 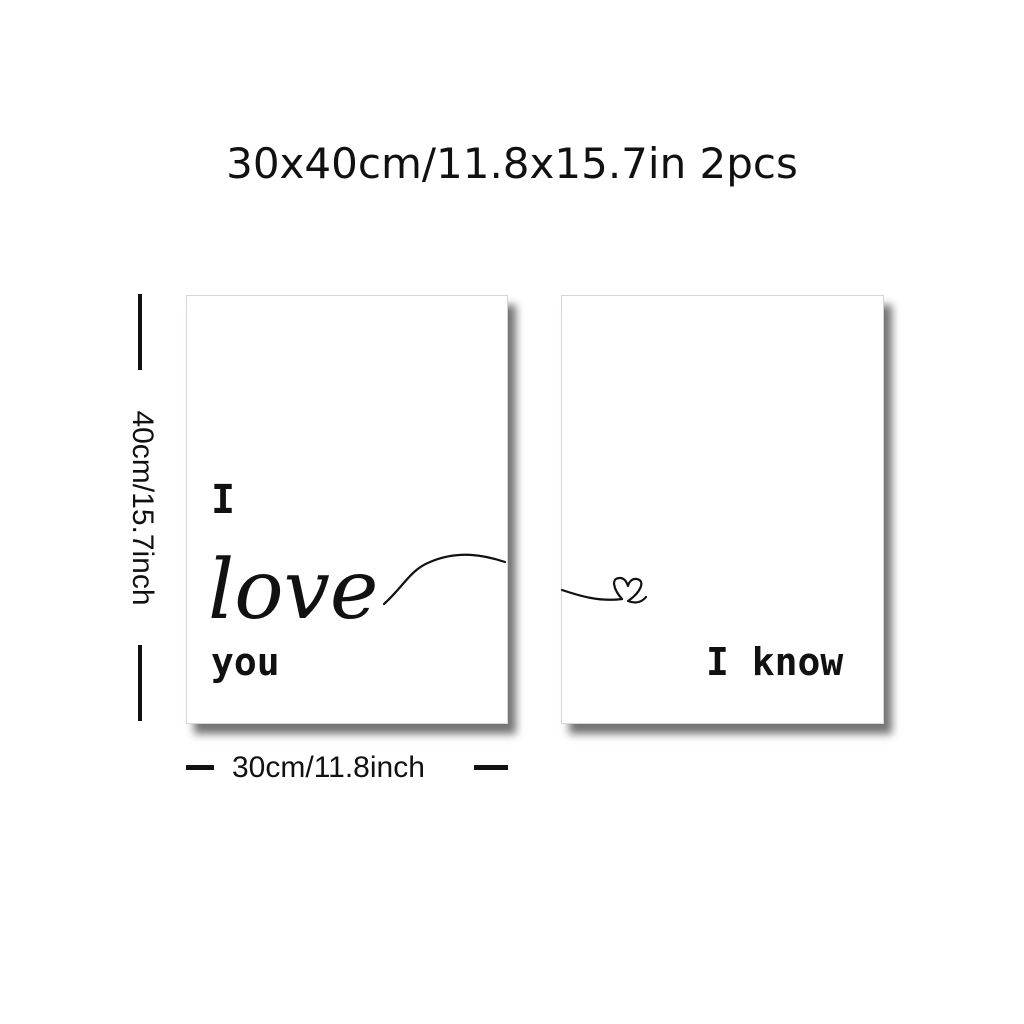 What do you see at coordinates (245, 662) in the screenshot?
I see `left-panel-word-you: you` at bounding box center [245, 662].